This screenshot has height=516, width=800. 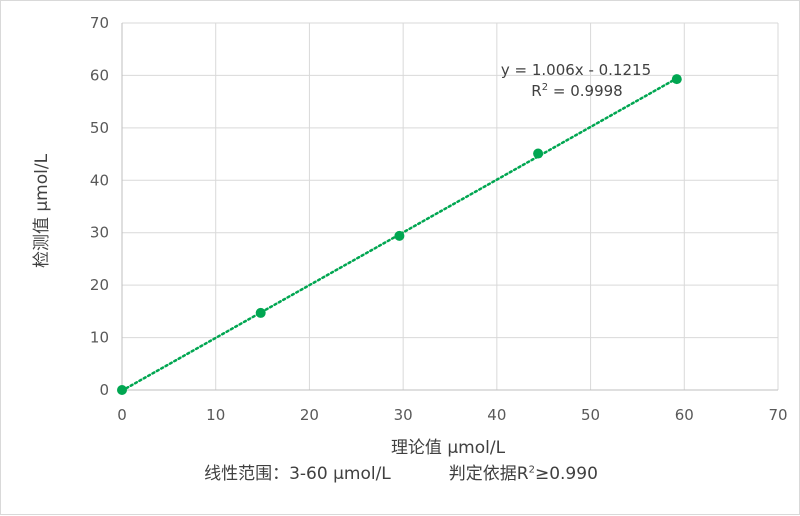 I want to click on criterion-label: 判定依据R2≥0.990, so click(x=523, y=474).